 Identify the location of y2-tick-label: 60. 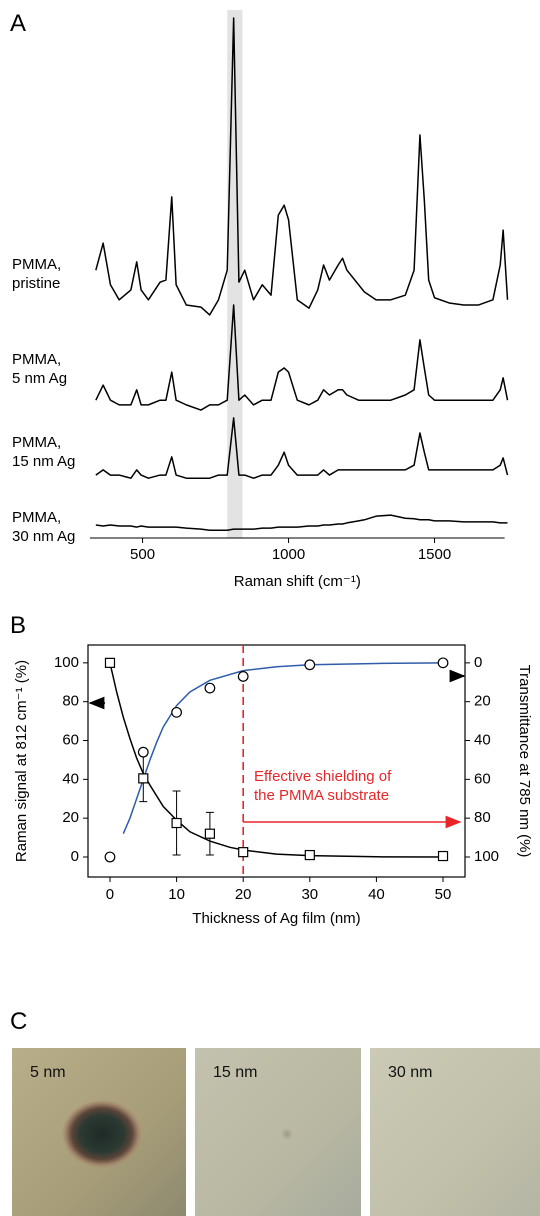
(482, 778).